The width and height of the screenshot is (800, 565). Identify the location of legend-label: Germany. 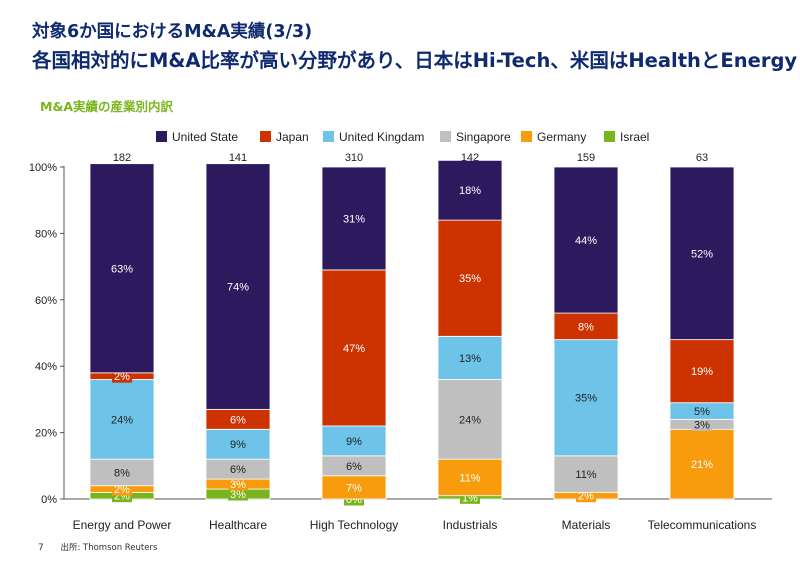
(561, 137).